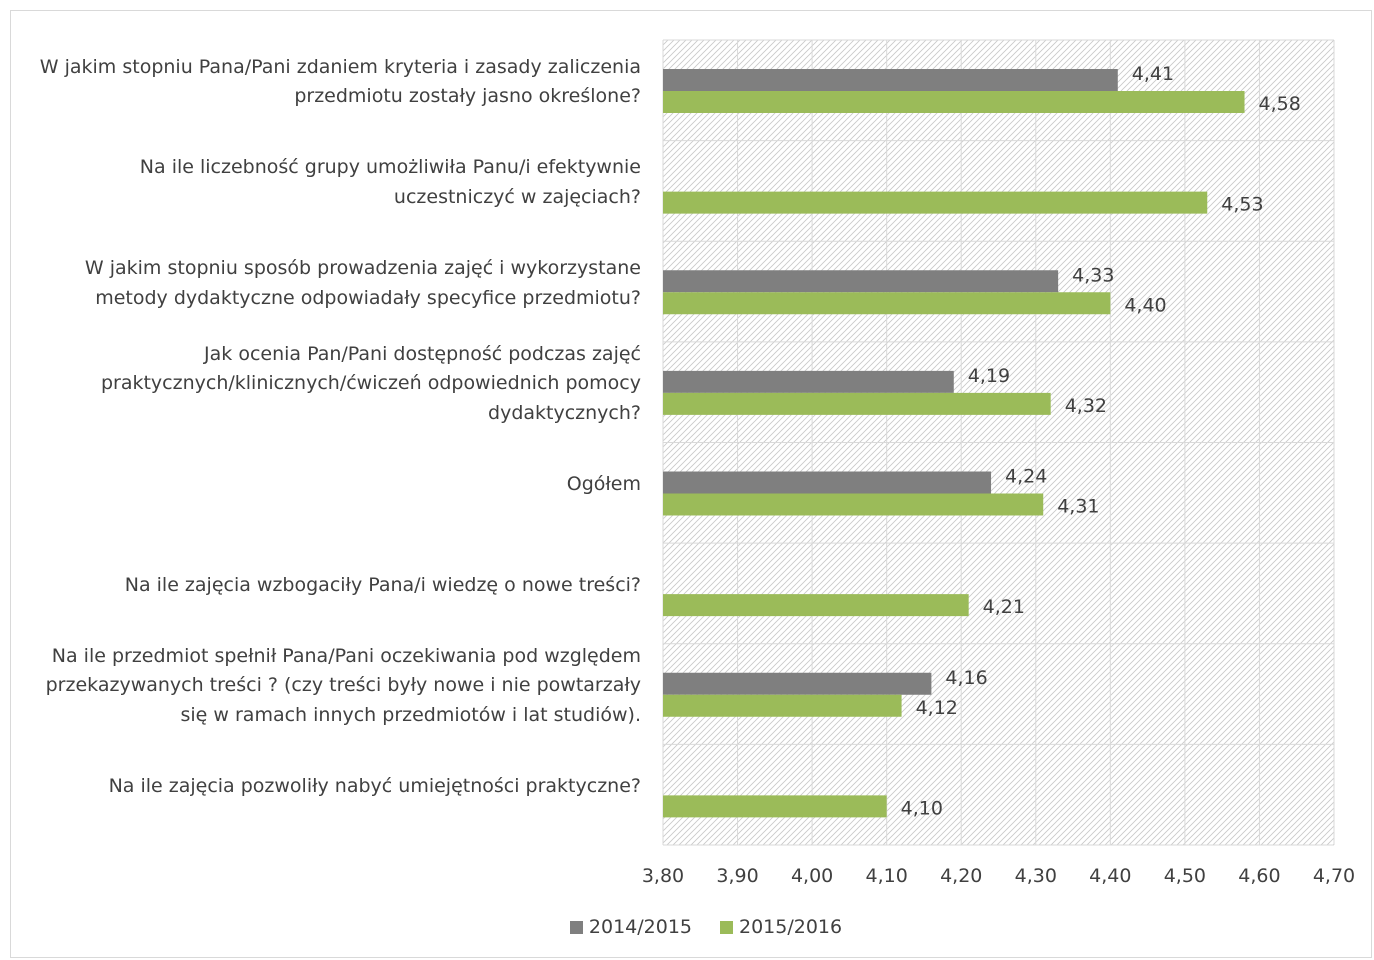 Image resolution: width=1374 pixels, height=960 pixels. I want to click on x-tick-label: 4,30, so click(1036, 876).